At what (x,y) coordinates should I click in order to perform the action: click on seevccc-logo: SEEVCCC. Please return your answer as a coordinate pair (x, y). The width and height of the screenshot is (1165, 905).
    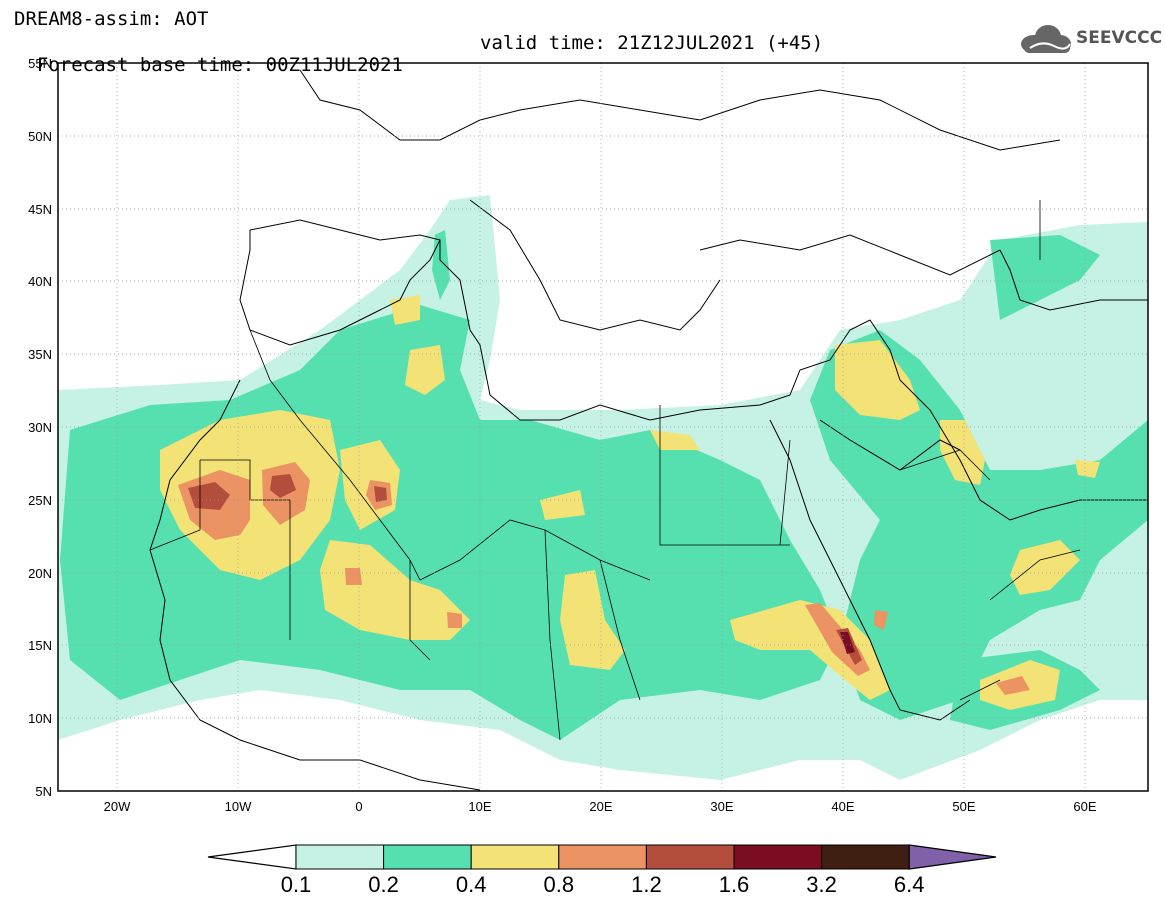
    Looking at the image, I should click on (1090, 39).